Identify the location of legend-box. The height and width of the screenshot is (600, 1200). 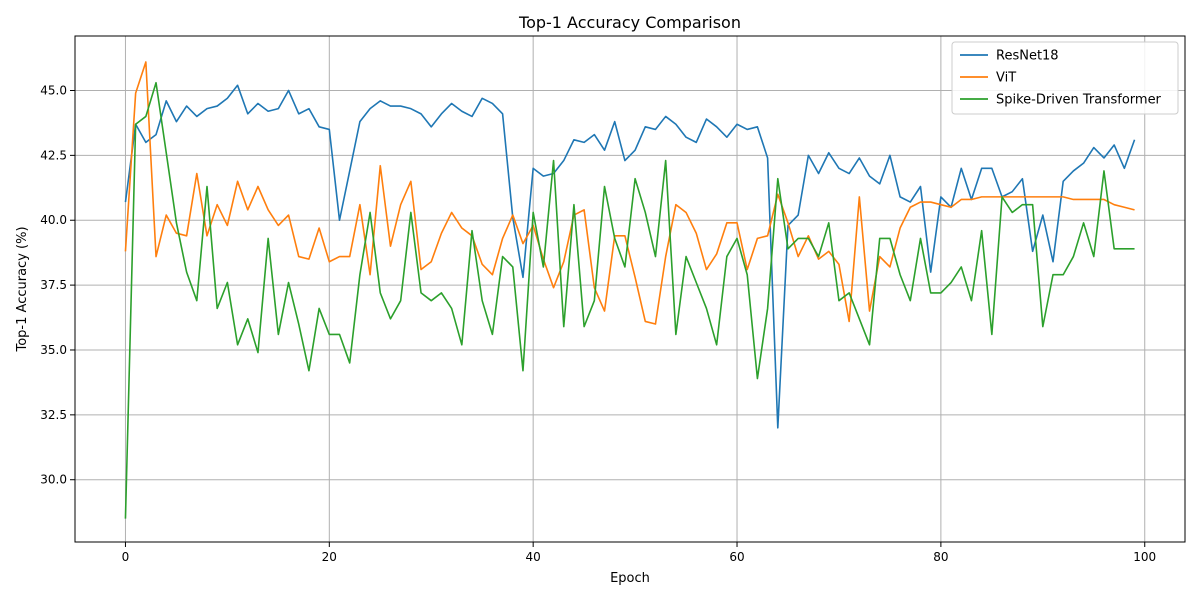
(1065, 78).